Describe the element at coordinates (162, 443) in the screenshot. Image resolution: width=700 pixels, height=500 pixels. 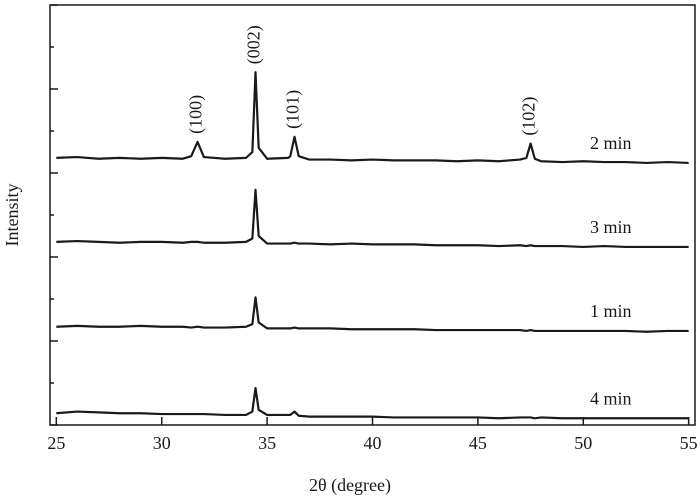
I see `x-tick-label: 30` at that location.